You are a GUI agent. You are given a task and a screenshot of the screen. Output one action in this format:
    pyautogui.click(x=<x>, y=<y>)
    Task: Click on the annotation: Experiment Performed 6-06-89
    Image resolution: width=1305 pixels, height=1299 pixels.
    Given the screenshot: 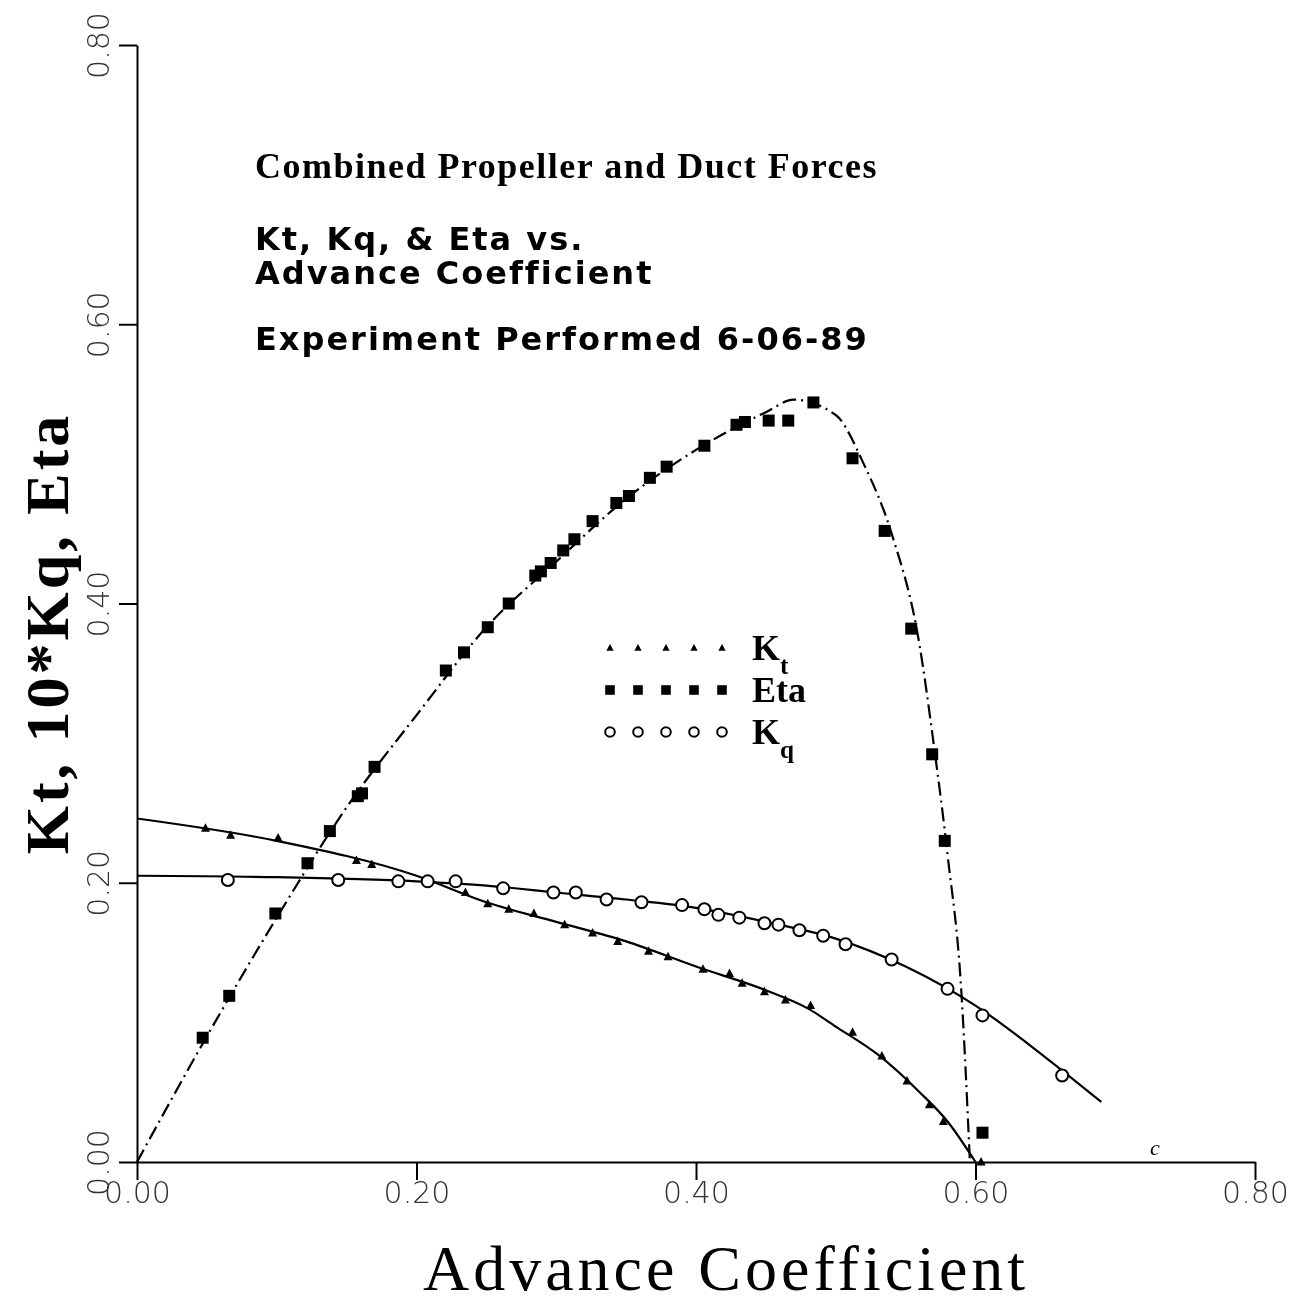 What is the action you would take?
    pyautogui.click(x=562, y=339)
    